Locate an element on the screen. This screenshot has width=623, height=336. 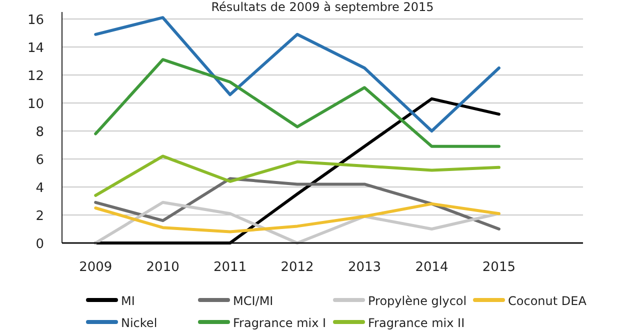
y-tick-label: 4 is located at coordinates (40, 188).